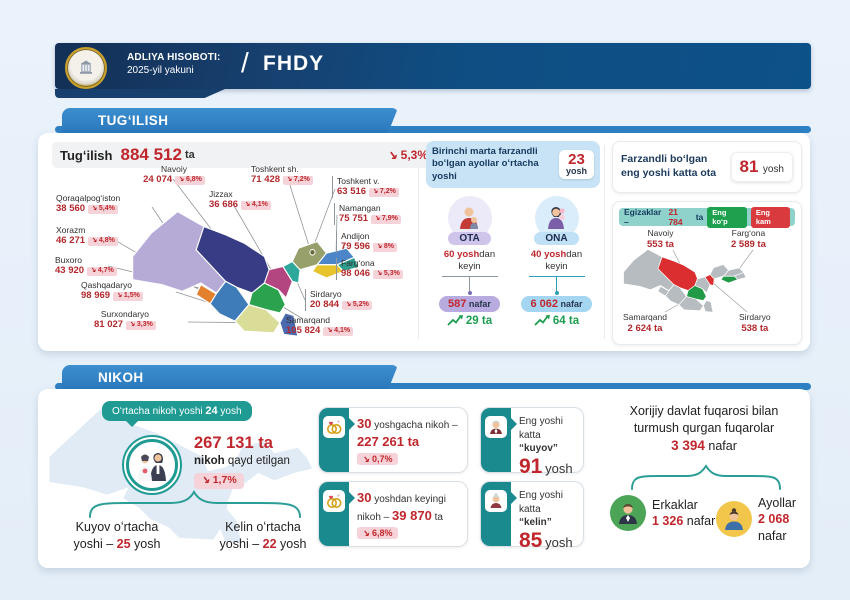  I want to click on foreign-men-group: Erkaklar 1 326 nafar, so click(662, 513).